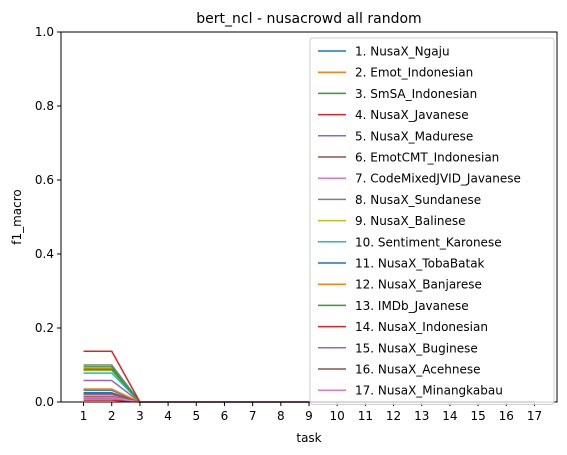  Describe the element at coordinates (168, 416) in the screenshot. I see `x-tick-label: 4` at that location.